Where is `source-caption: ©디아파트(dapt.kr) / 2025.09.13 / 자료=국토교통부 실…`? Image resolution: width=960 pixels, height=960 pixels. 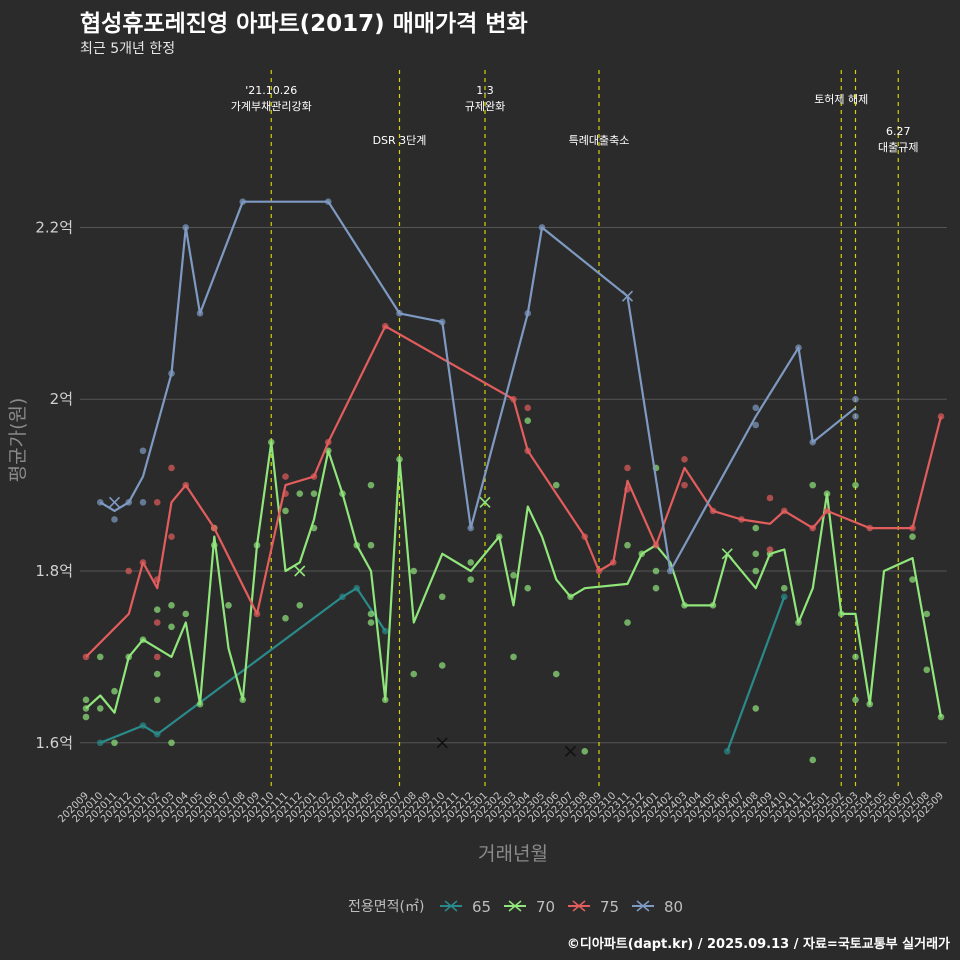 source-caption: ©디아파트(dapt.kr) / 2025.09.13 / 자료=국토교통부 실… is located at coordinates (758, 944).